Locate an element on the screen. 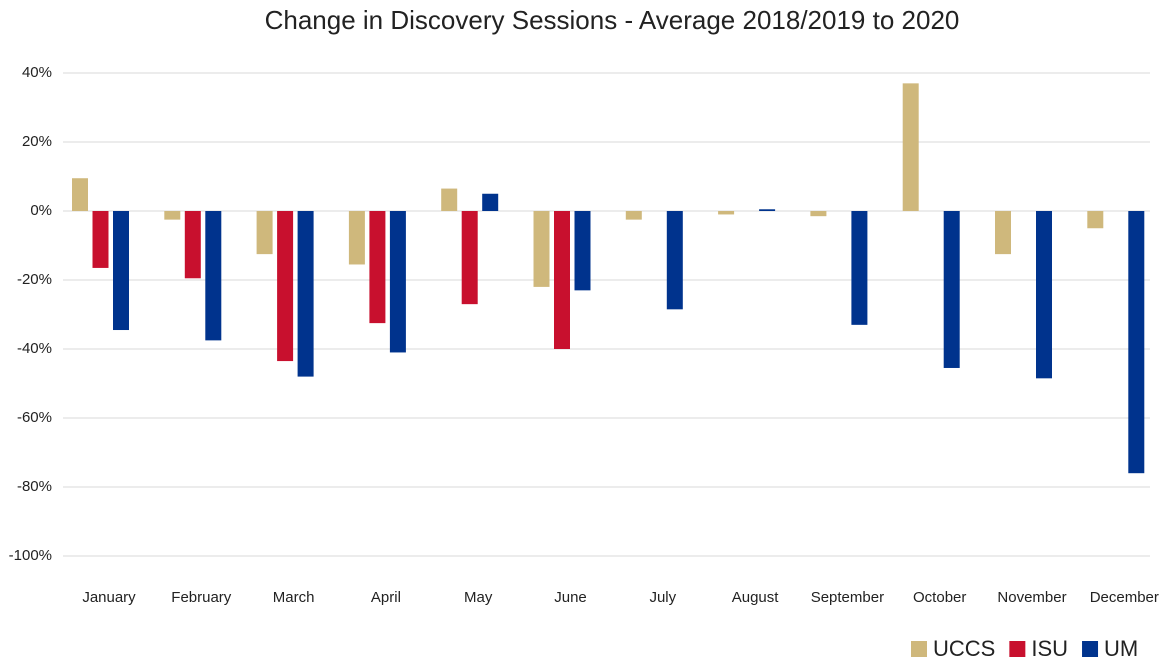 Image resolution: width=1164 pixels, height=665 pixels. x-tick-label: November is located at coordinates (1031, 597).